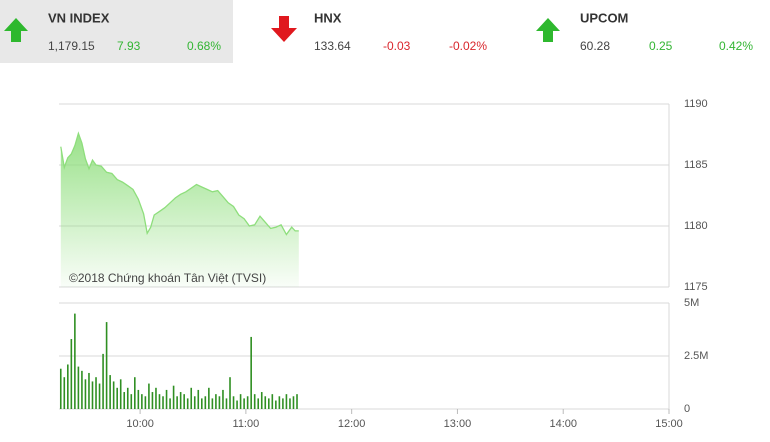  What do you see at coordinates (79, 17) in the screenshot?
I see `index-name: VN INDEX` at bounding box center [79, 17].